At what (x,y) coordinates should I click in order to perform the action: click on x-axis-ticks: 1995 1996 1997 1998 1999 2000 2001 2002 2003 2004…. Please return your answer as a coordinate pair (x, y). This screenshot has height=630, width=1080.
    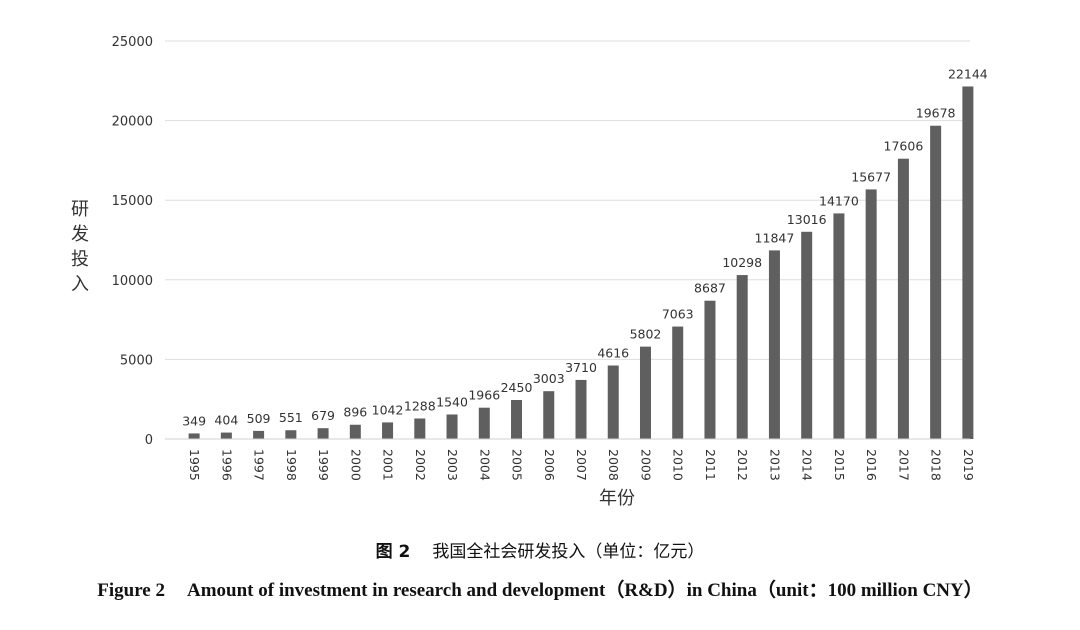
    Looking at the image, I should click on (581, 465).